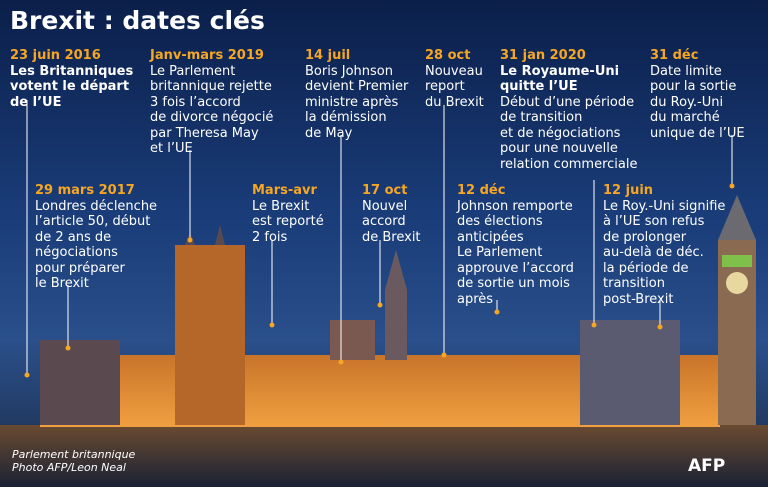  Describe the element at coordinates (645, 237) in the screenshot. I see `event-text: de prolonger` at that location.